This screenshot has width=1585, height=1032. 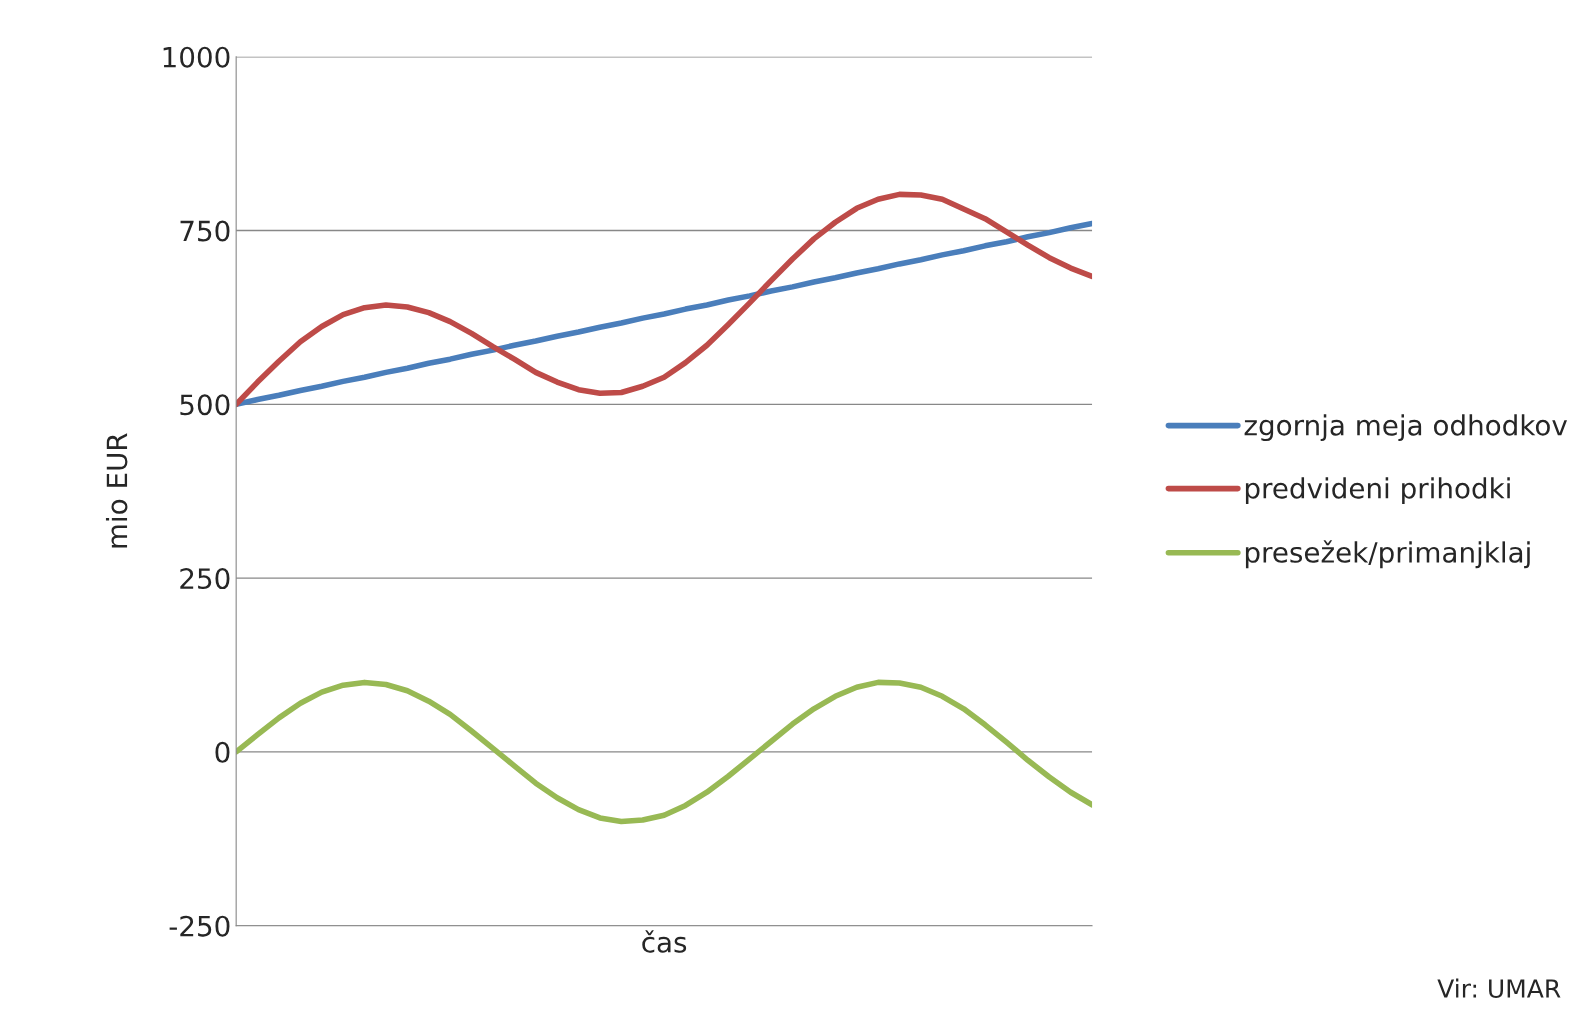 I want to click on y-tick-label: 750, so click(x=205, y=231).